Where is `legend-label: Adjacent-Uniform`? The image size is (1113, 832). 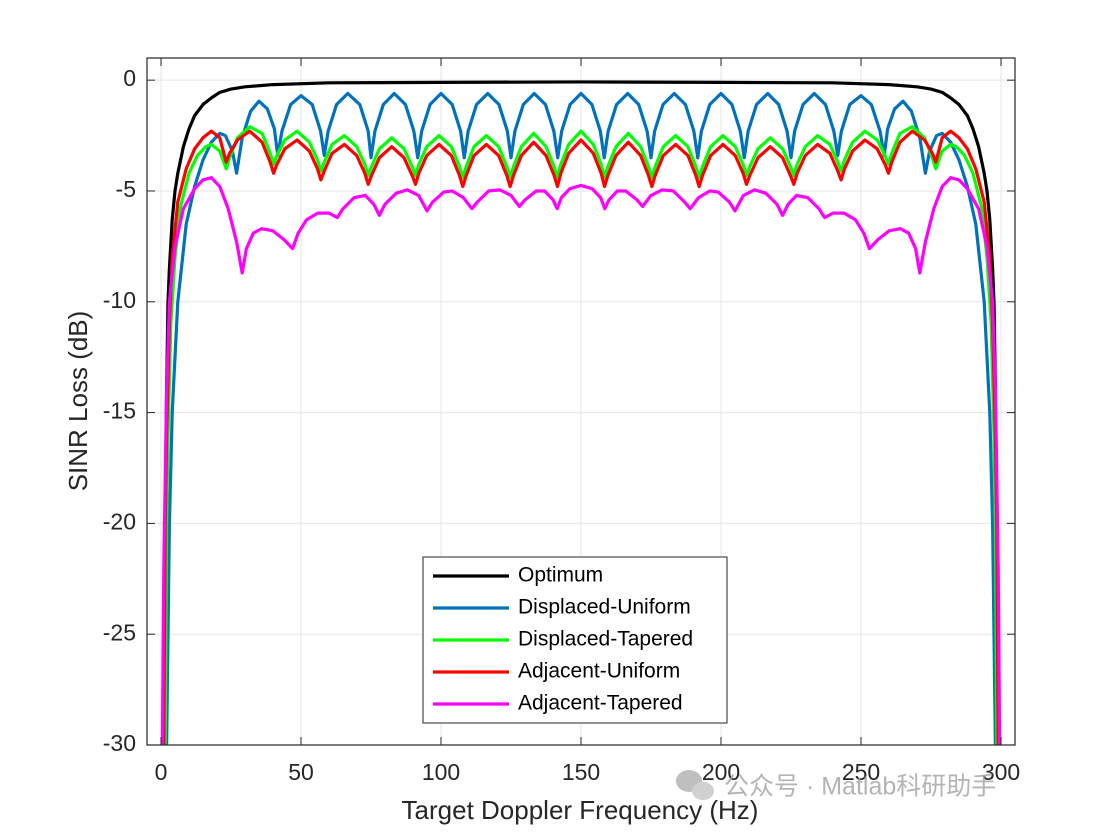
legend-label: Adjacent-Uniform is located at coordinates (599, 671).